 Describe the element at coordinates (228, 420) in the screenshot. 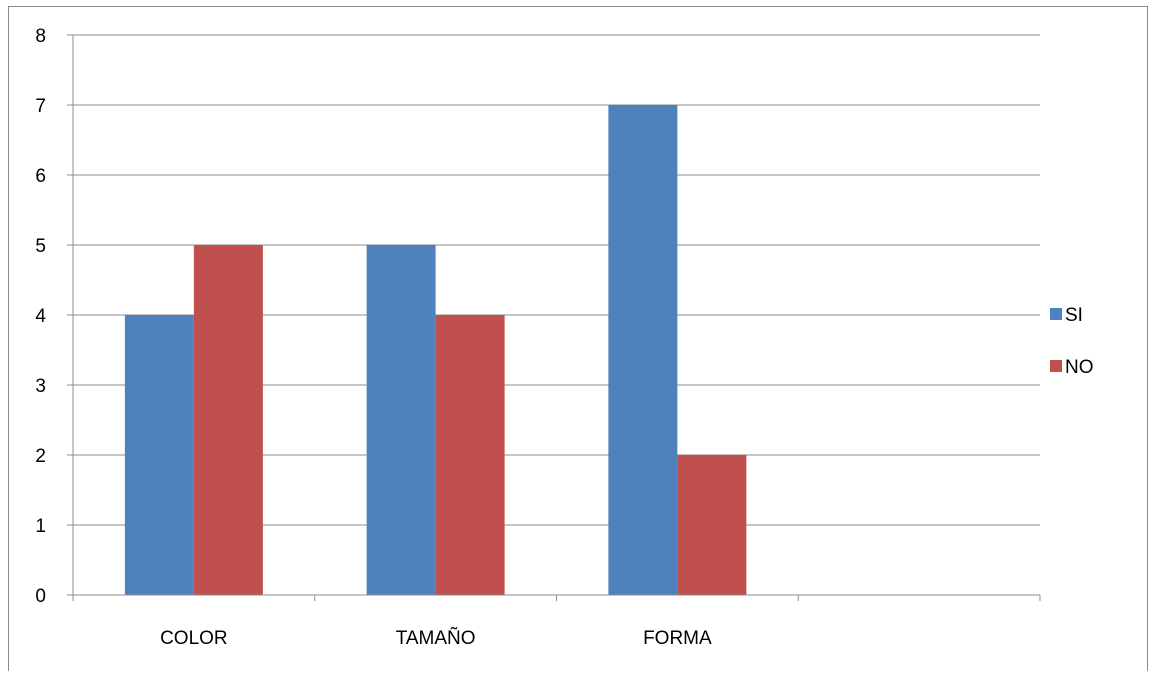

I see `bar-no-color` at that location.